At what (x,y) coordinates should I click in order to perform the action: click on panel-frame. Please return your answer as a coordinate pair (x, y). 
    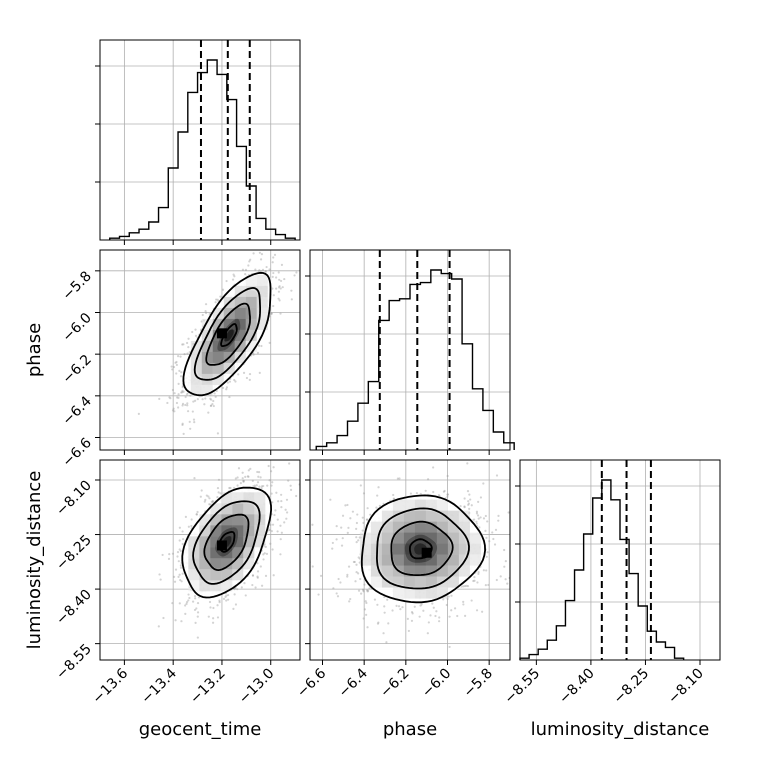
    Looking at the image, I should click on (410, 560).